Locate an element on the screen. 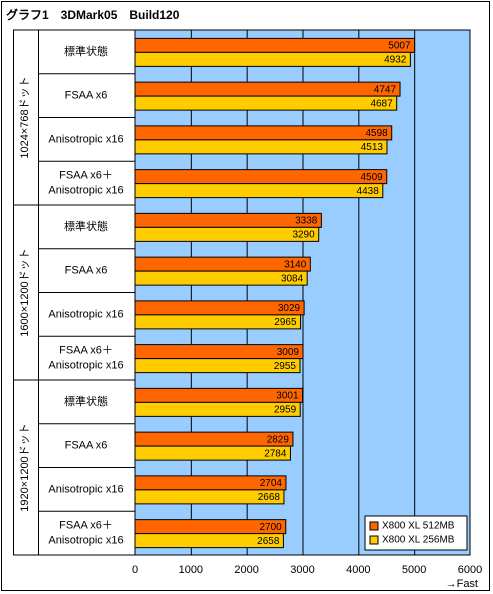  group-label: 1600×1200ドット is located at coordinates (25, 292).